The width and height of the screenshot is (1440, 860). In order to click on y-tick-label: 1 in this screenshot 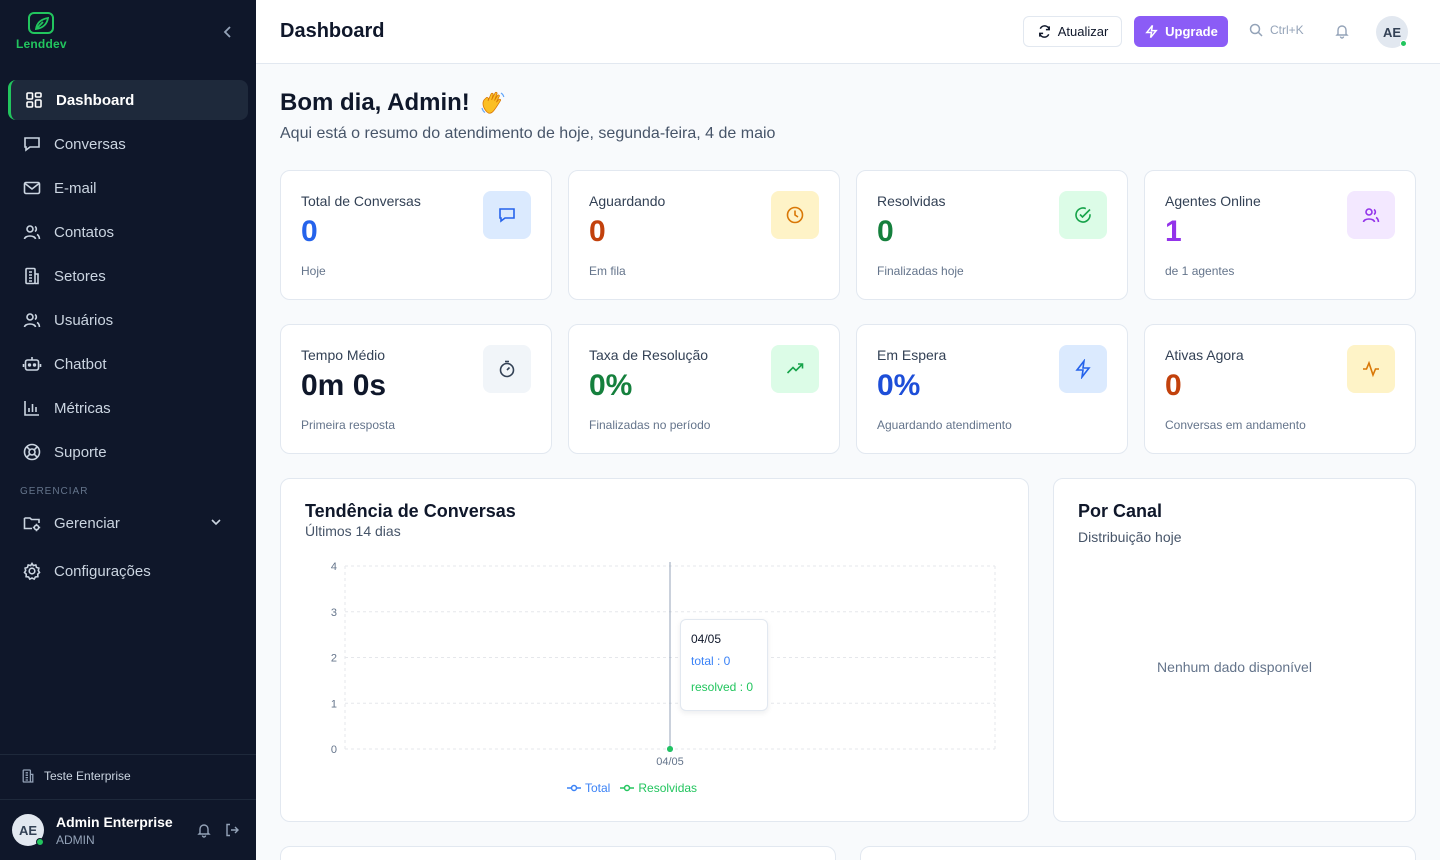, I will do `click(334, 704)`.